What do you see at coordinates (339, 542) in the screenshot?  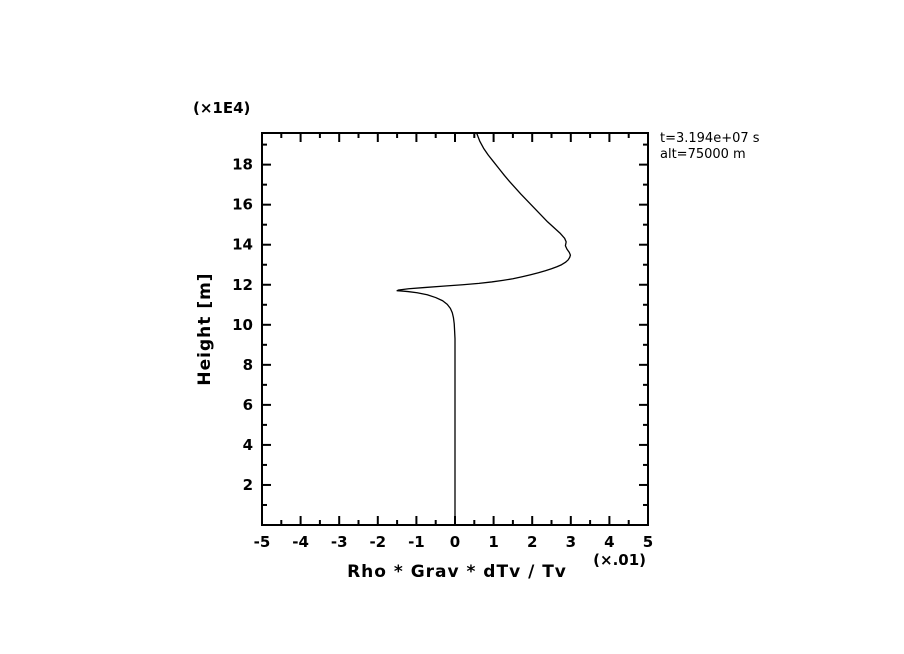 I see `x-tick-label: -3` at bounding box center [339, 542].